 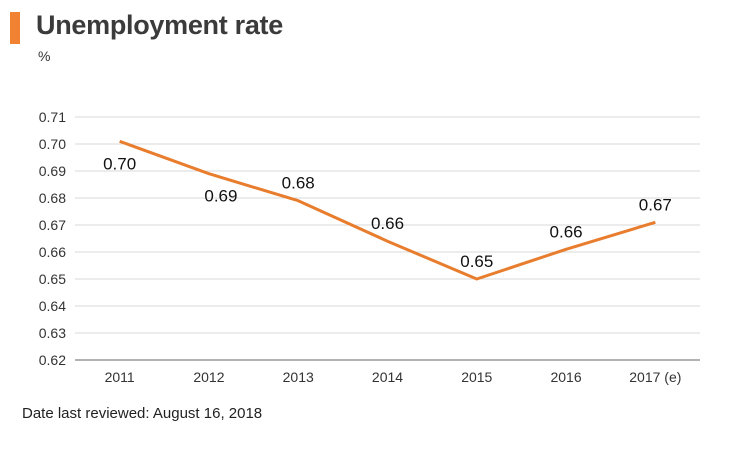 What do you see at coordinates (52, 360) in the screenshot?
I see `y-tick-label: 0.62` at bounding box center [52, 360].